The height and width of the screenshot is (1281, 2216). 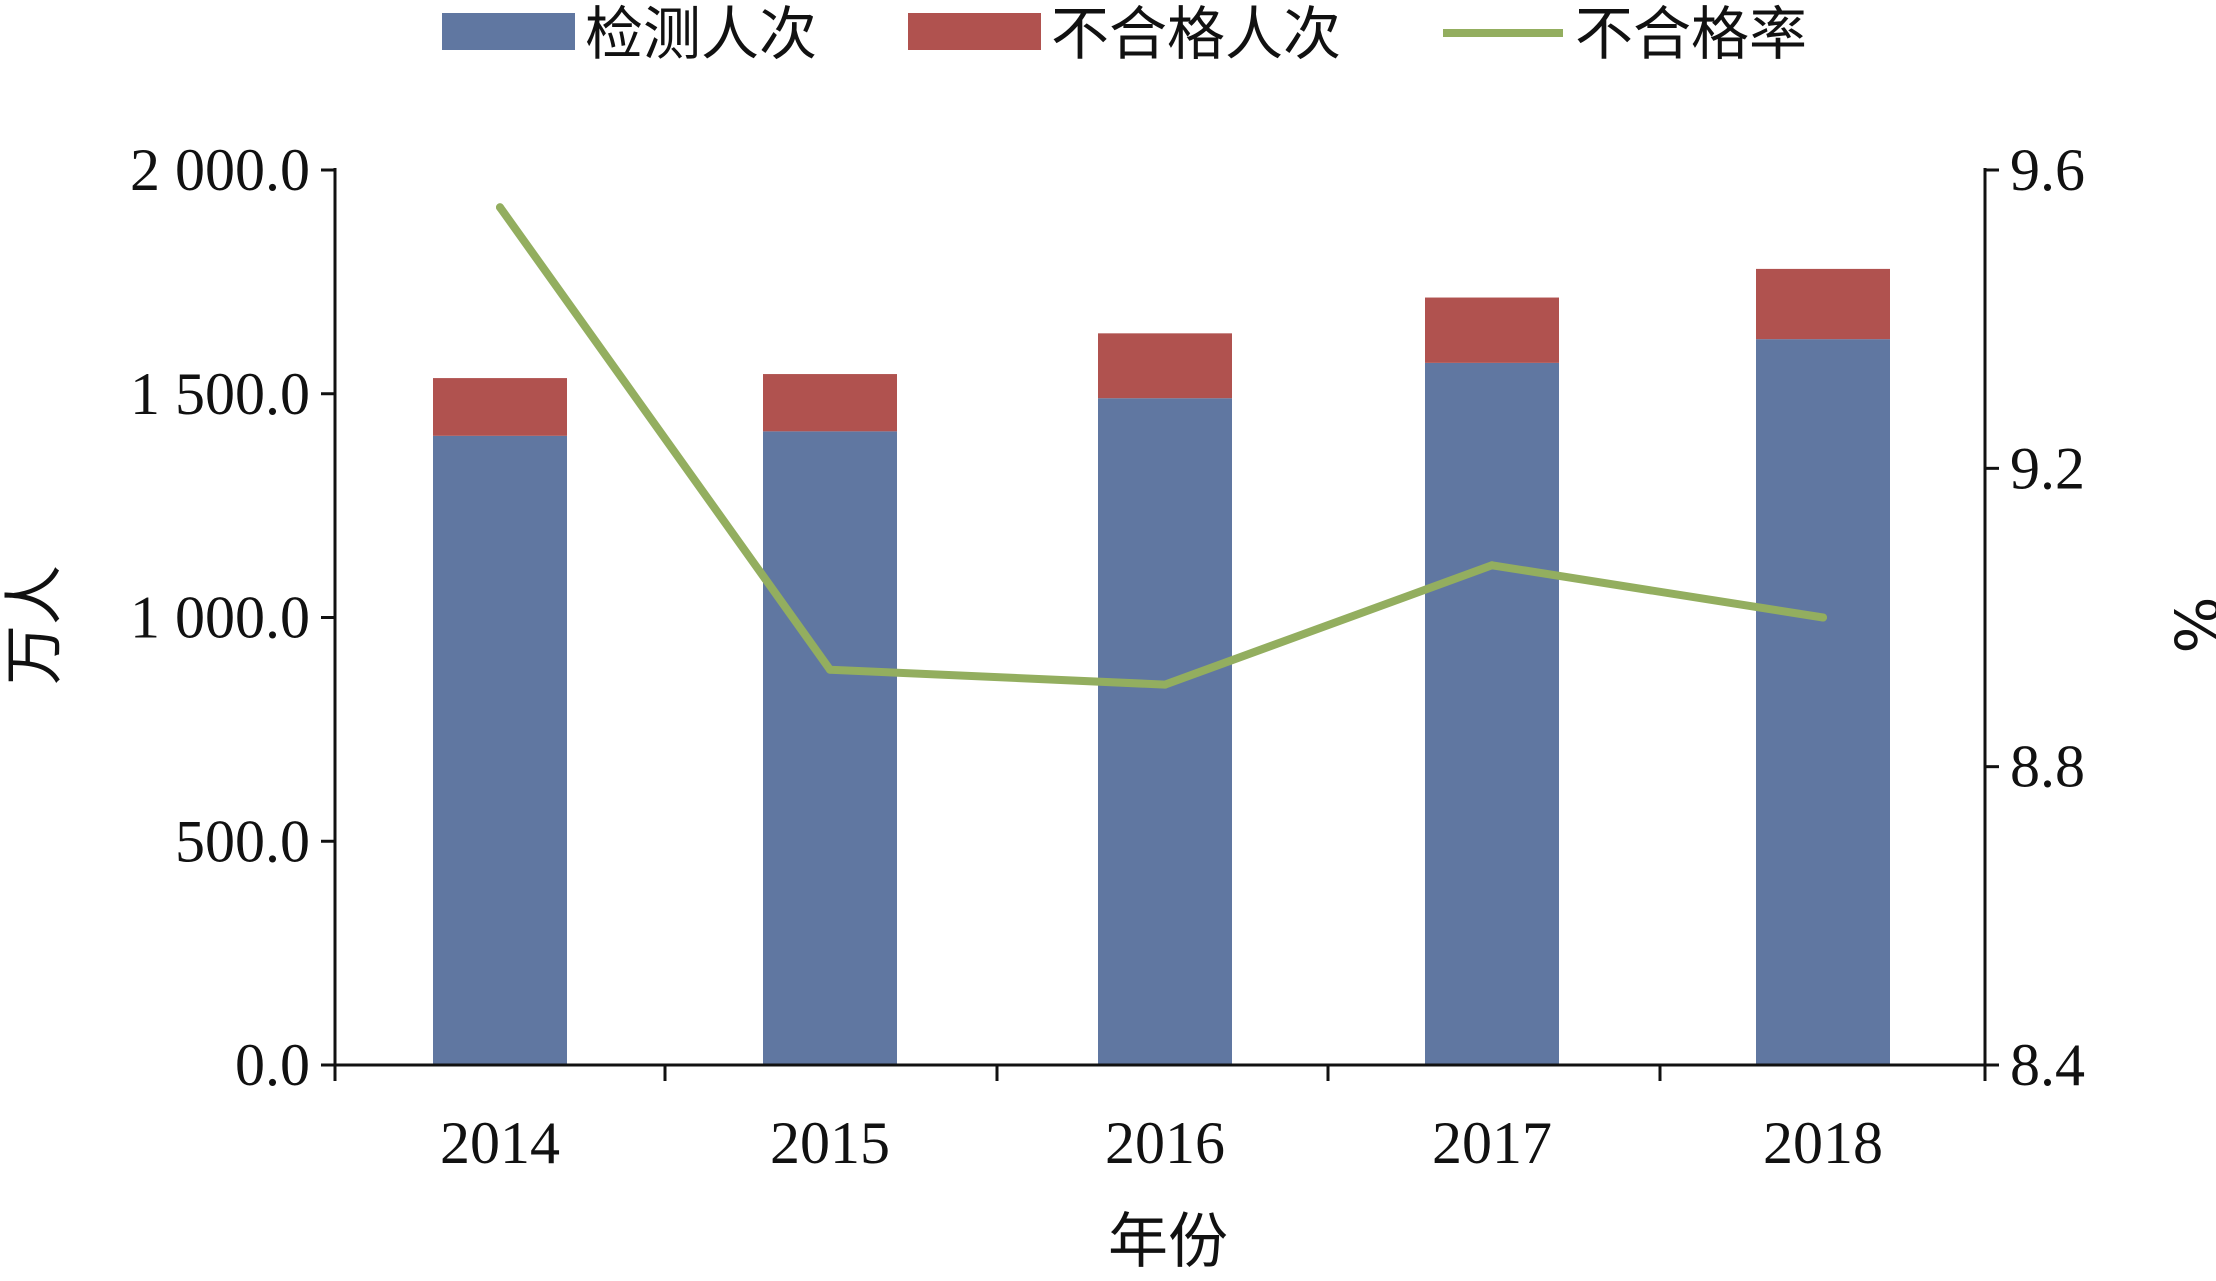 I want to click on bar-tested-2015, so click(x=830, y=748).